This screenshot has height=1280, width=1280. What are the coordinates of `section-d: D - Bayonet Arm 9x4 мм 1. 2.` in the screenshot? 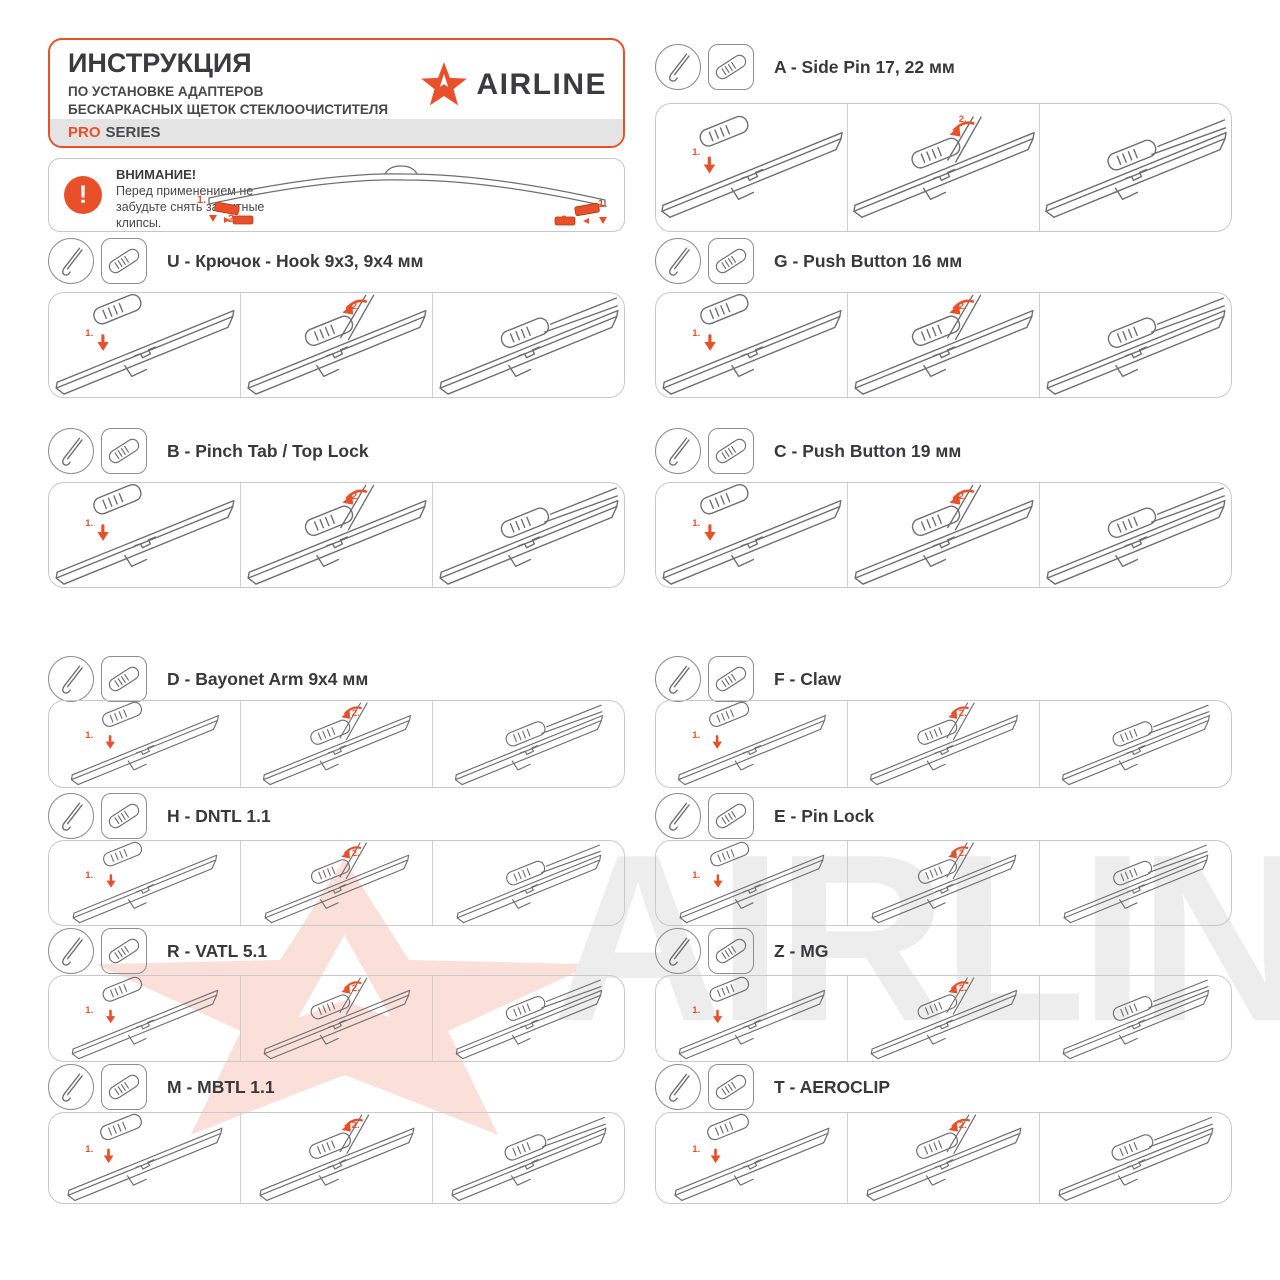 It's located at (336, 722).